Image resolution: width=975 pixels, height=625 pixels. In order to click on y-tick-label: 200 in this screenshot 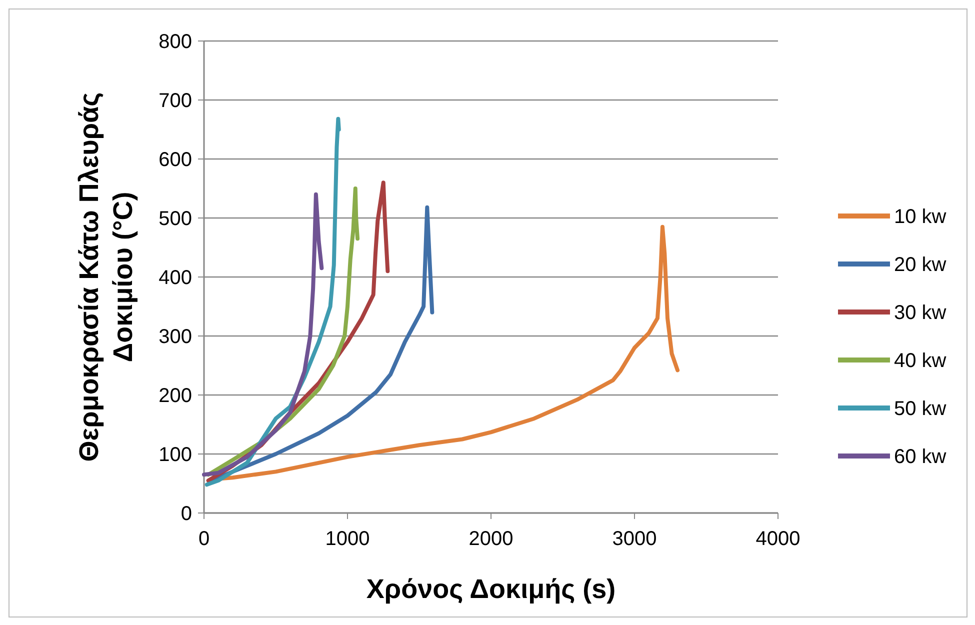, I will do `click(175, 396)`.